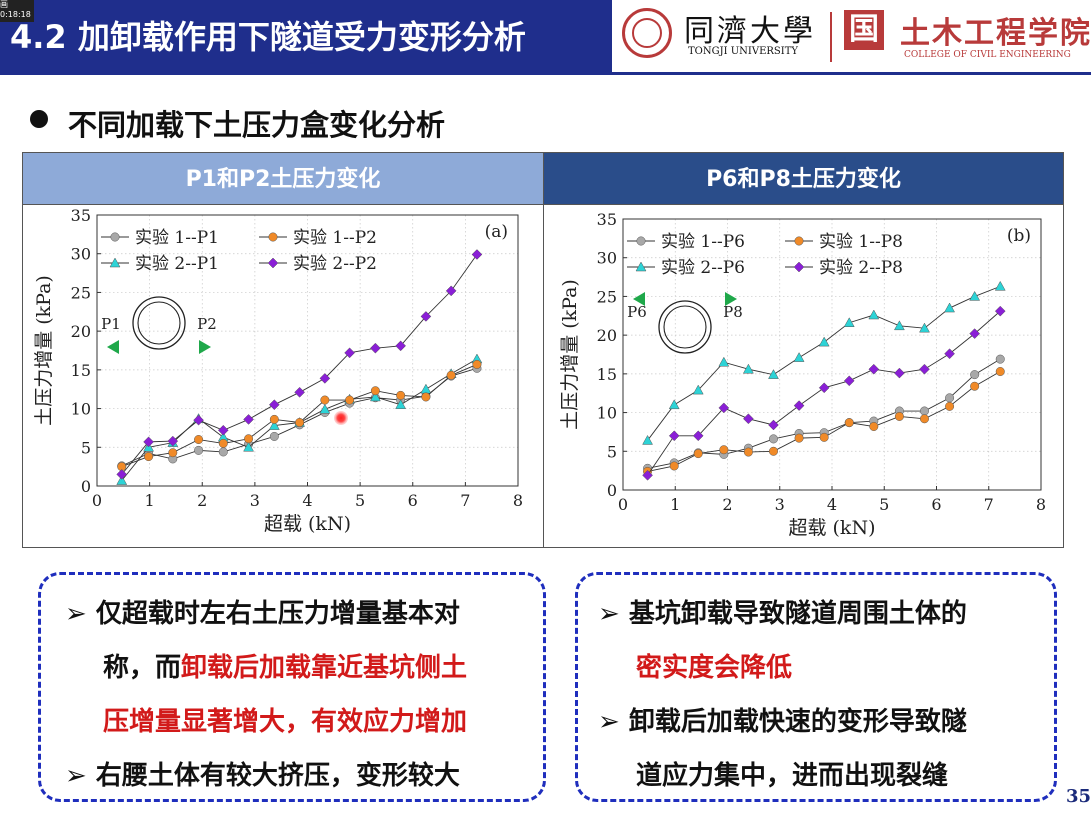 The height and width of the screenshot is (813, 1091). Describe the element at coordinates (637, 312) in the screenshot. I see `inset-label-left: P6` at that location.